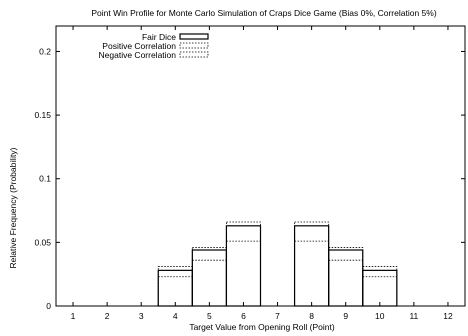 The height and width of the screenshot is (336, 468). I want to click on x-tick-label: 4, so click(175, 316).